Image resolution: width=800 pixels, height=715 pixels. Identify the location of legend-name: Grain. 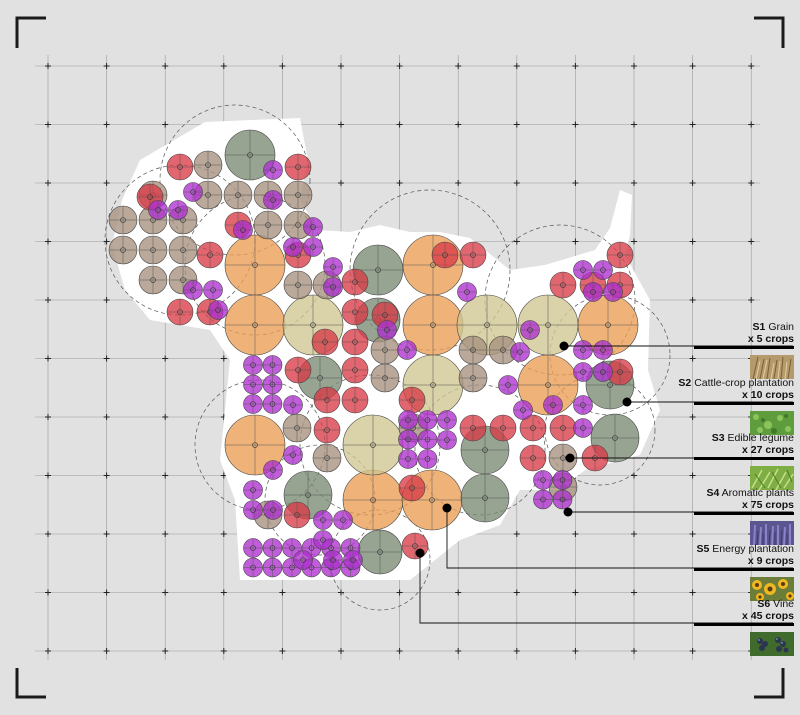
(781, 327).